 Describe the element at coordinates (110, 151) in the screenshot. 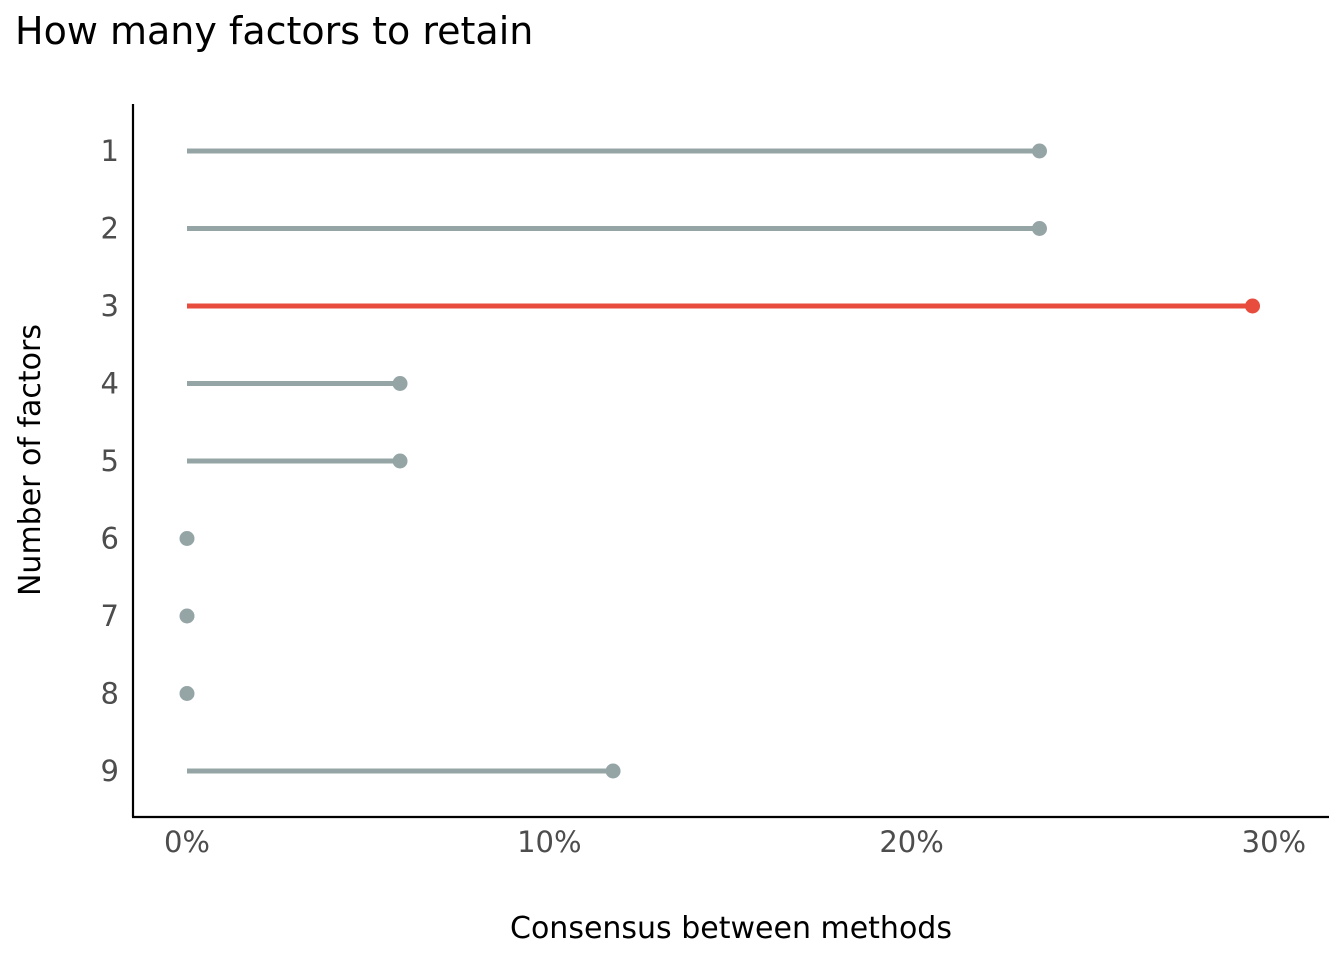

I see `y-tick-label: 1` at that location.